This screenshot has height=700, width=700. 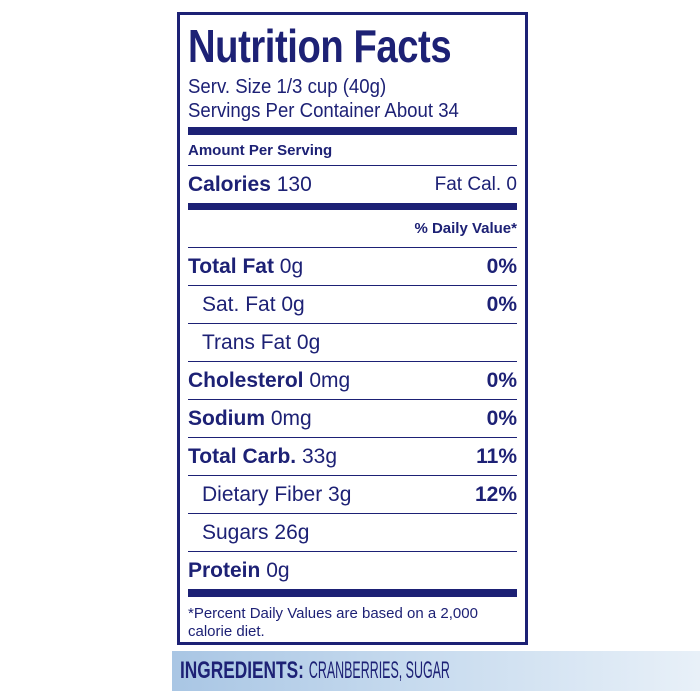 I want to click on calories-value: 130, so click(x=294, y=184).